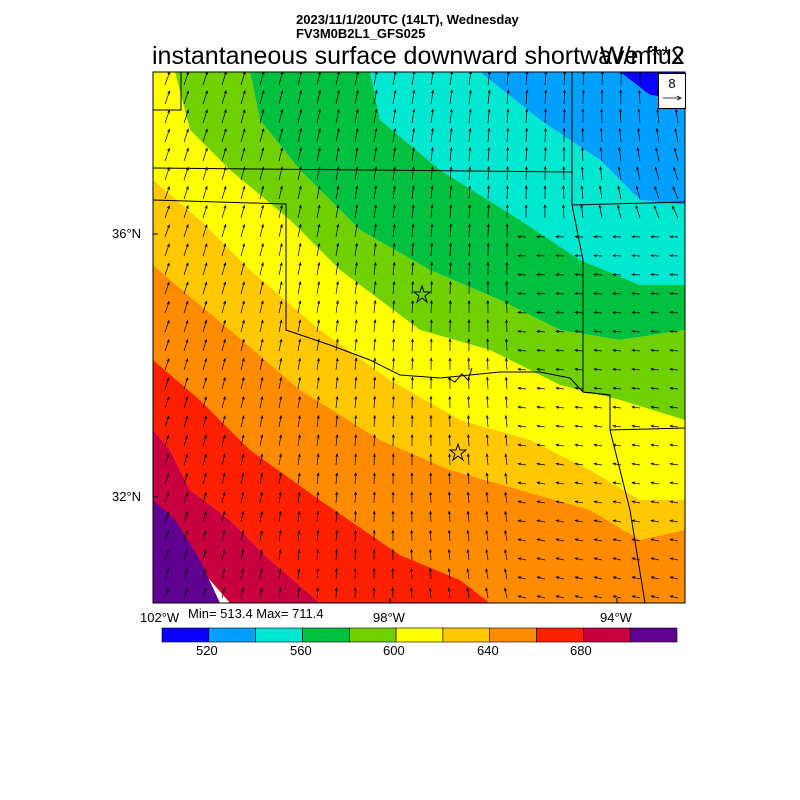 This screenshot has height=800, width=800. I want to click on colorbar-swatch, so click(279, 635).